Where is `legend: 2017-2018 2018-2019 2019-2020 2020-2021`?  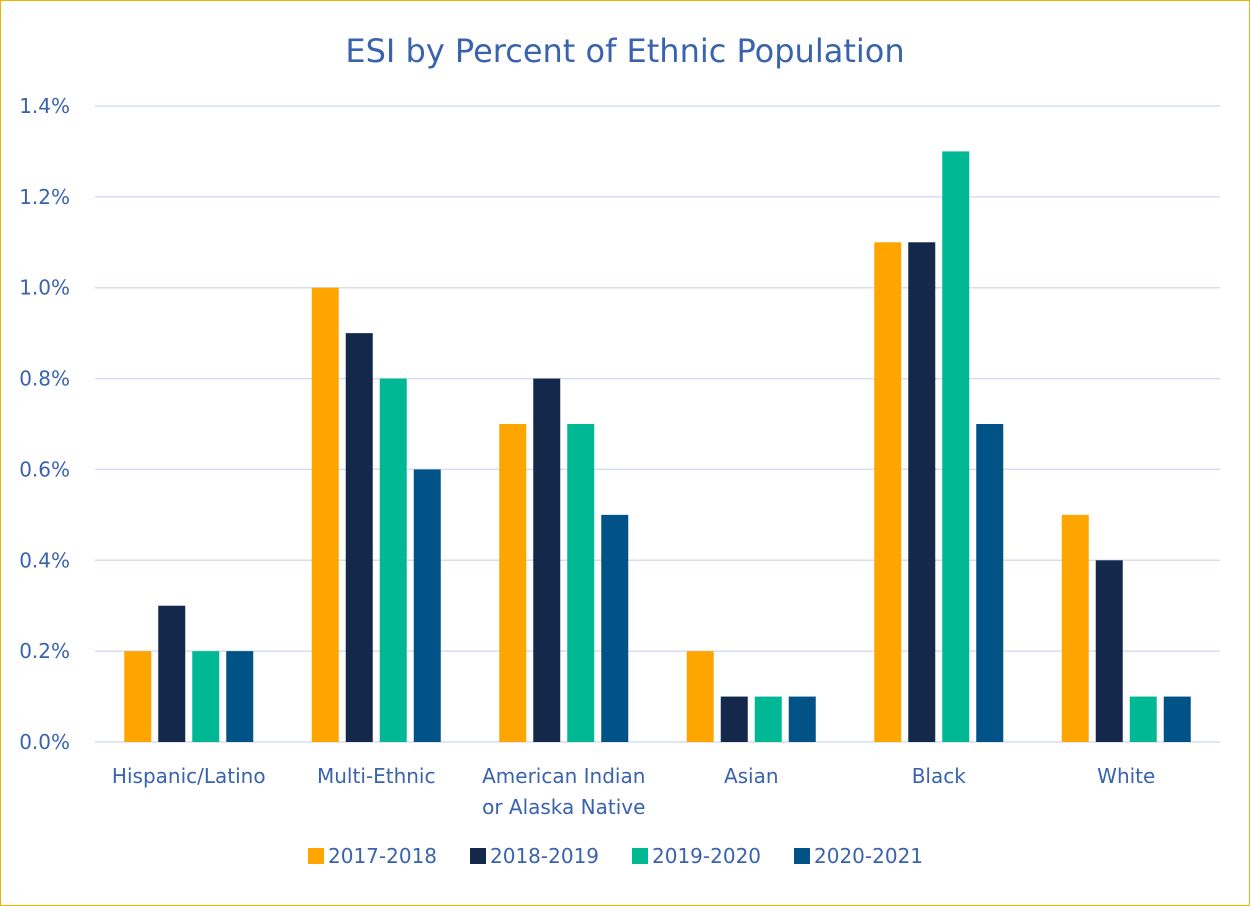
legend: 2017-2018 2018-2019 2019-2020 2020-2021 is located at coordinates (615, 856).